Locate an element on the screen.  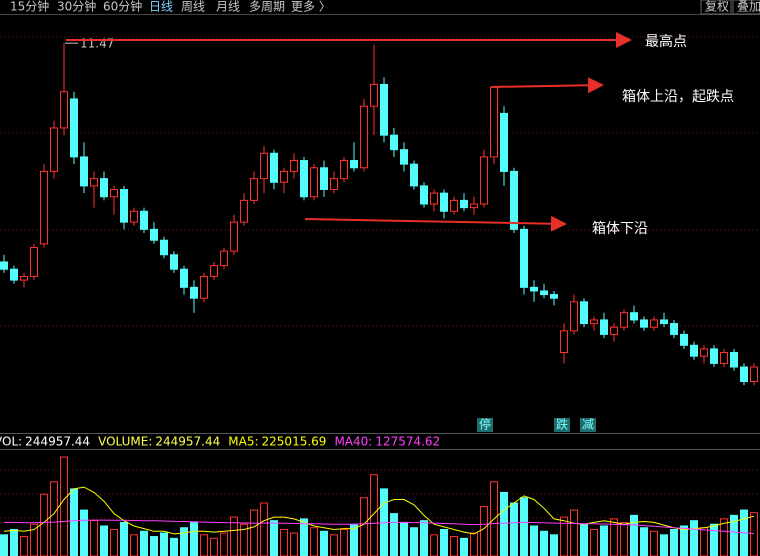
tab: 60分钟 is located at coordinates (122, 7).